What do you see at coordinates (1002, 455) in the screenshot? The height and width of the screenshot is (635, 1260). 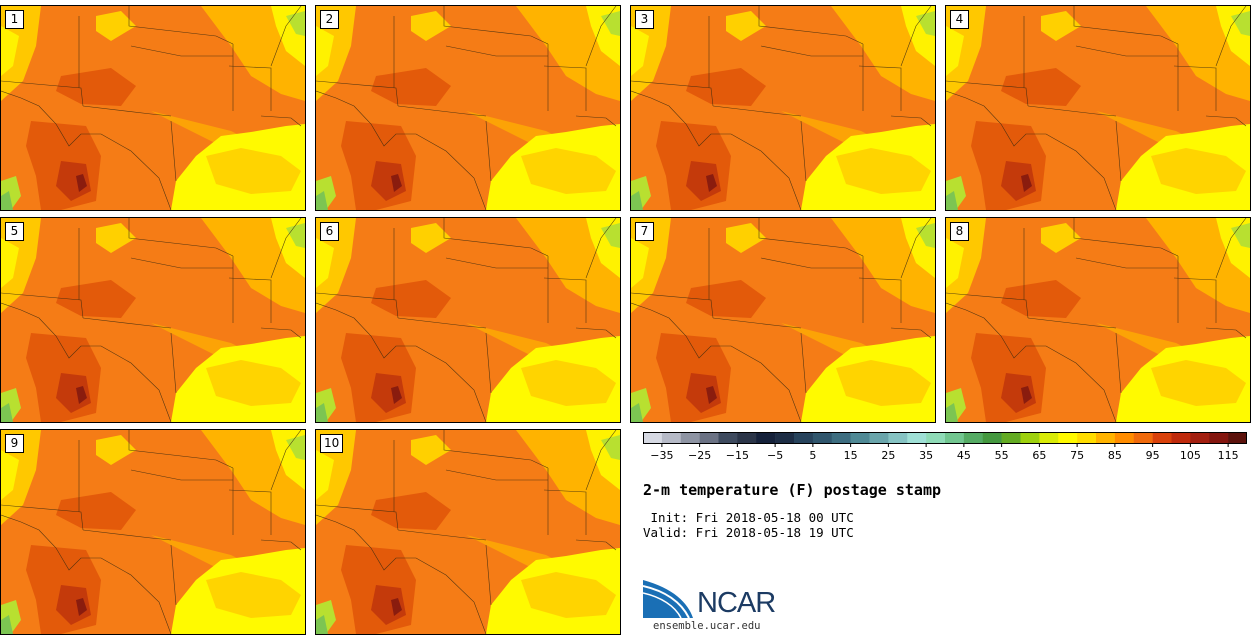 I see `colorbar-tick-label: 55` at bounding box center [1002, 455].